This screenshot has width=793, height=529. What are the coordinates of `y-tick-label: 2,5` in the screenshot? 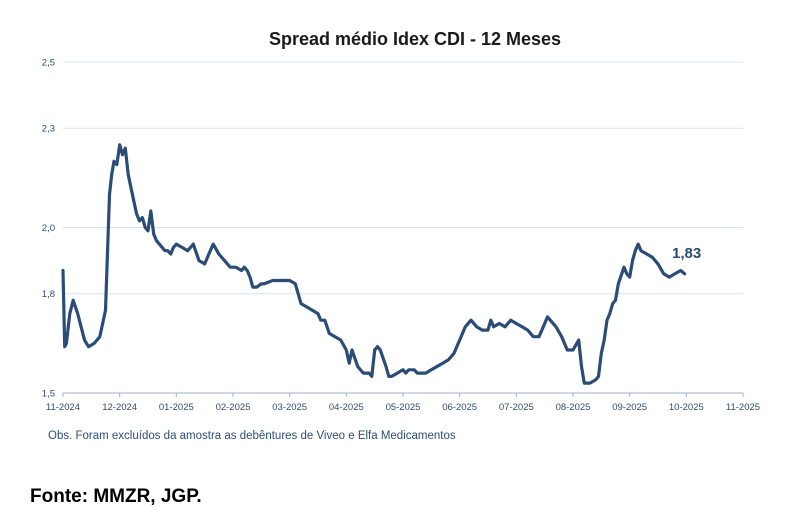 It's located at (48, 63).